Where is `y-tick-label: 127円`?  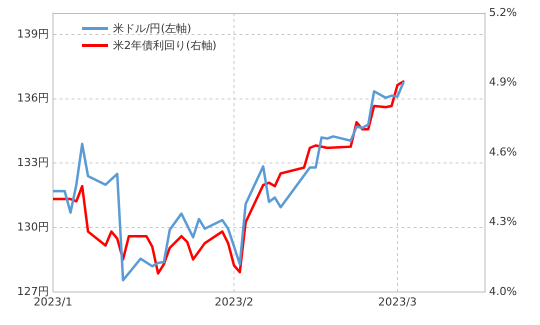
y-tick-label: 127円 is located at coordinates (33, 291).